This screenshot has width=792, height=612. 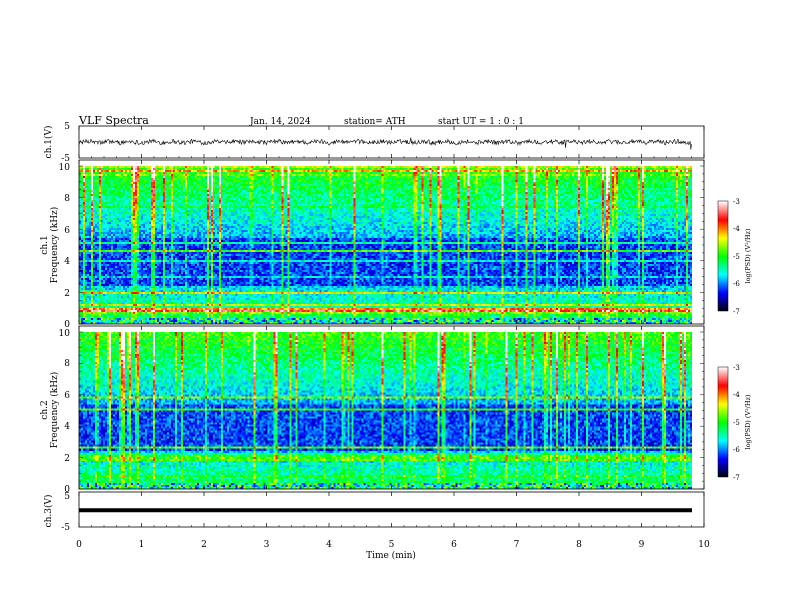 What do you see at coordinates (65, 334) in the screenshot?
I see `ch2-freq-tick-10: 10` at bounding box center [65, 334].